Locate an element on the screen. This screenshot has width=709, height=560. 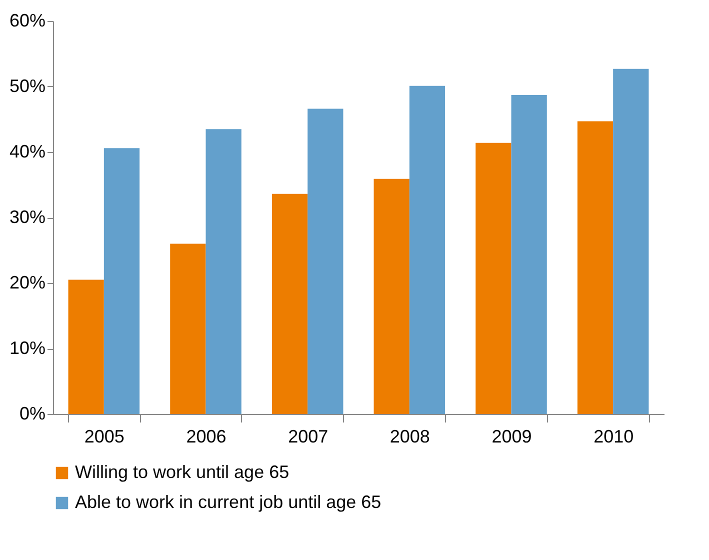
y-tick-label: 40% is located at coordinates (27, 152).